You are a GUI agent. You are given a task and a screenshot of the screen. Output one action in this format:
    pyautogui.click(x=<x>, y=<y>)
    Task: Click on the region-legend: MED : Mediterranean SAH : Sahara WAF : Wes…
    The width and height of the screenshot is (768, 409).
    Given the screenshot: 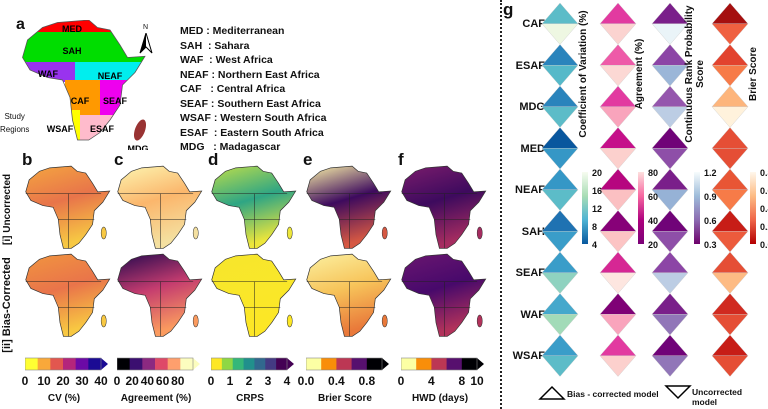 What is the action you would take?
    pyautogui.click(x=253, y=89)
    